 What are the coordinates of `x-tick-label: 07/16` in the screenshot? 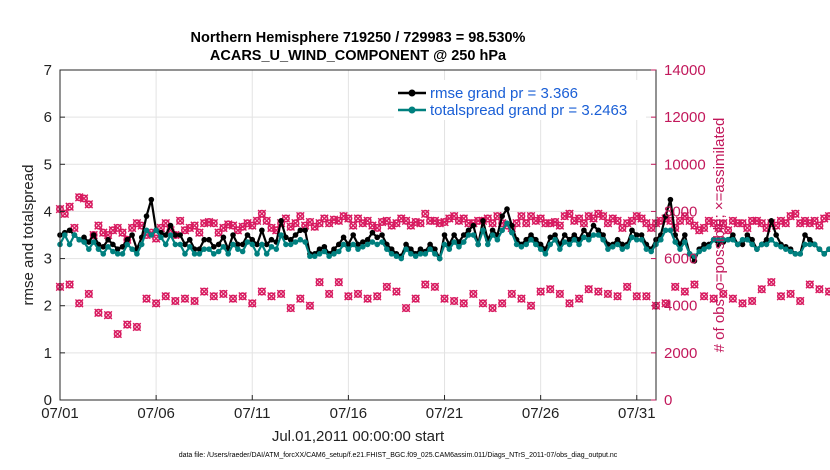 It's located at (349, 413).